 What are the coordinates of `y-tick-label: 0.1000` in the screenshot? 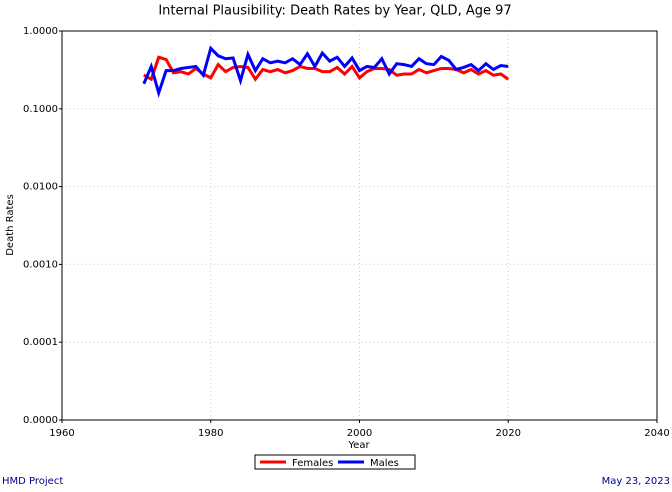 It's located at (40, 109).